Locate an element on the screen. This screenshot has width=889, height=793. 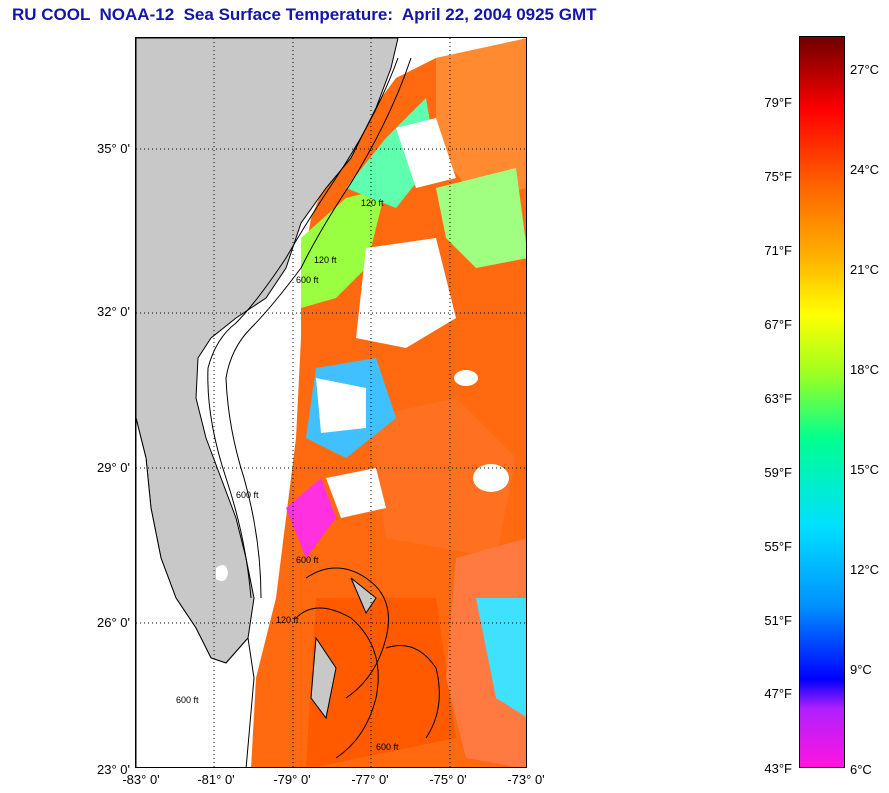
lat-label: 26° 0' is located at coordinates (113, 622).